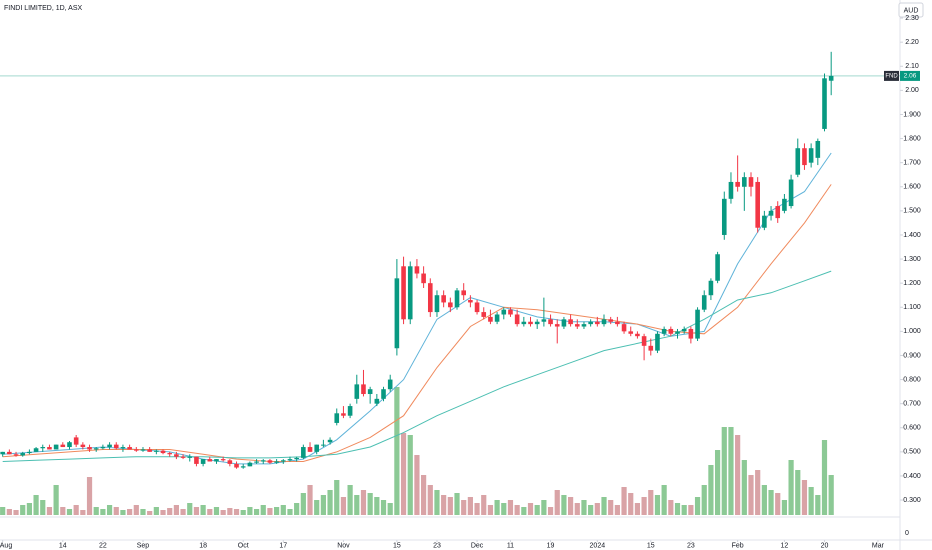  I want to click on x-tick-label: Sep, so click(143, 545).